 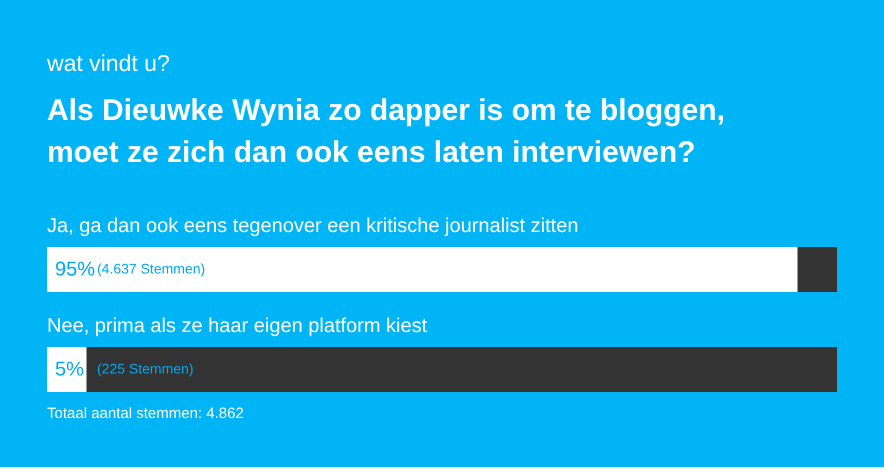 I want to click on data-label: 95%, so click(x=75, y=269).